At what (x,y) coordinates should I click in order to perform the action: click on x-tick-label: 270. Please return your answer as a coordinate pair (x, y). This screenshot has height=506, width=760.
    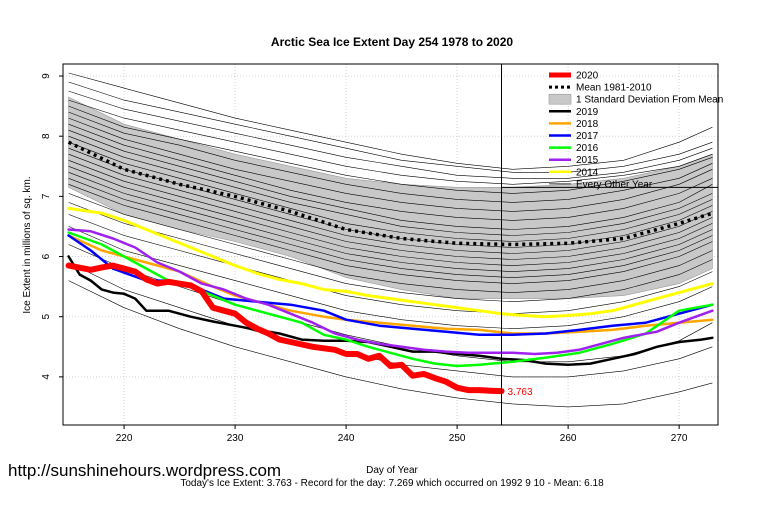
    Looking at the image, I should click on (679, 438).